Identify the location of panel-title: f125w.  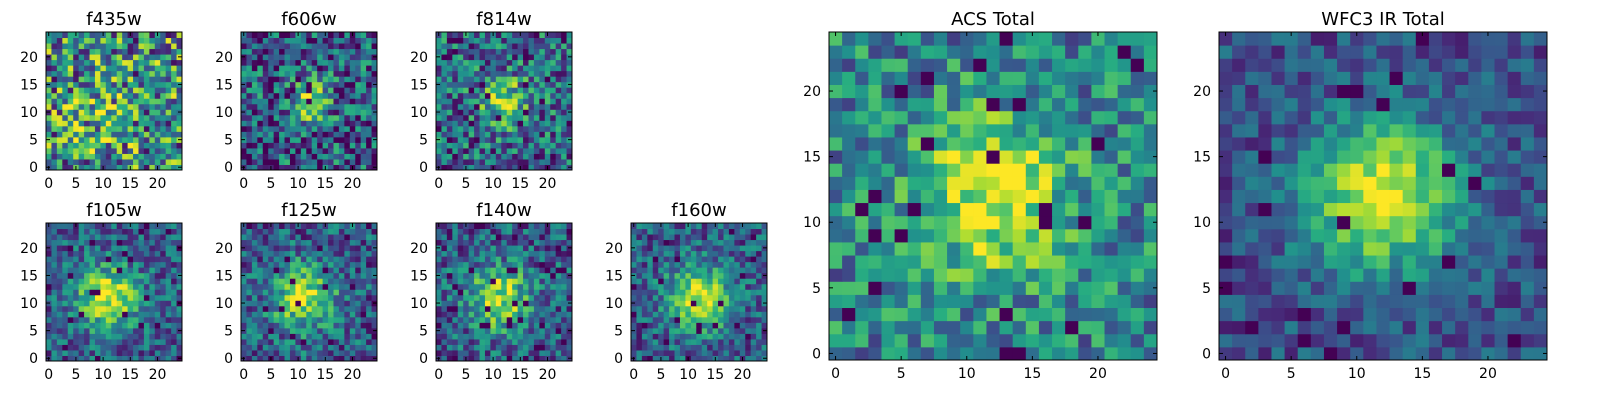
(308, 210).